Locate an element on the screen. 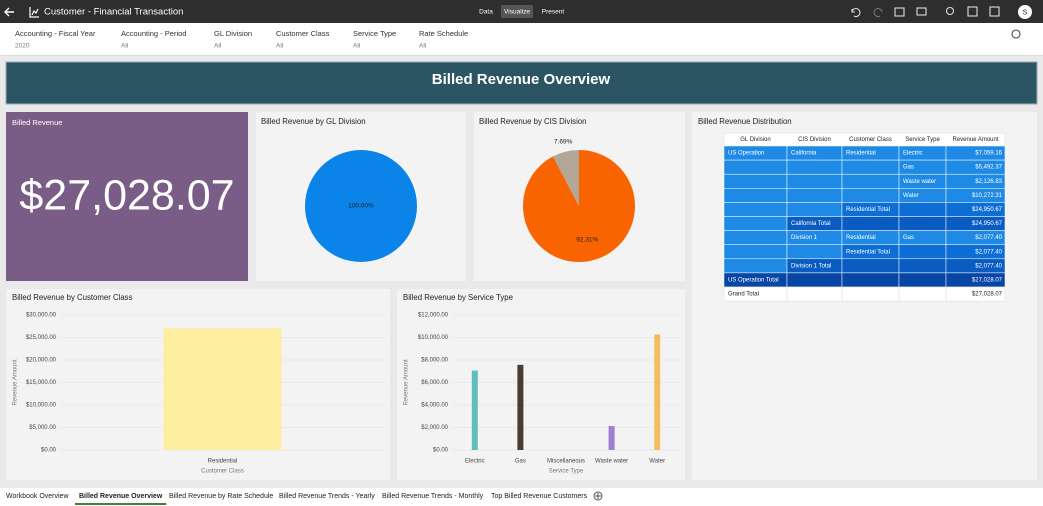  cell-text: Water is located at coordinates (911, 196).